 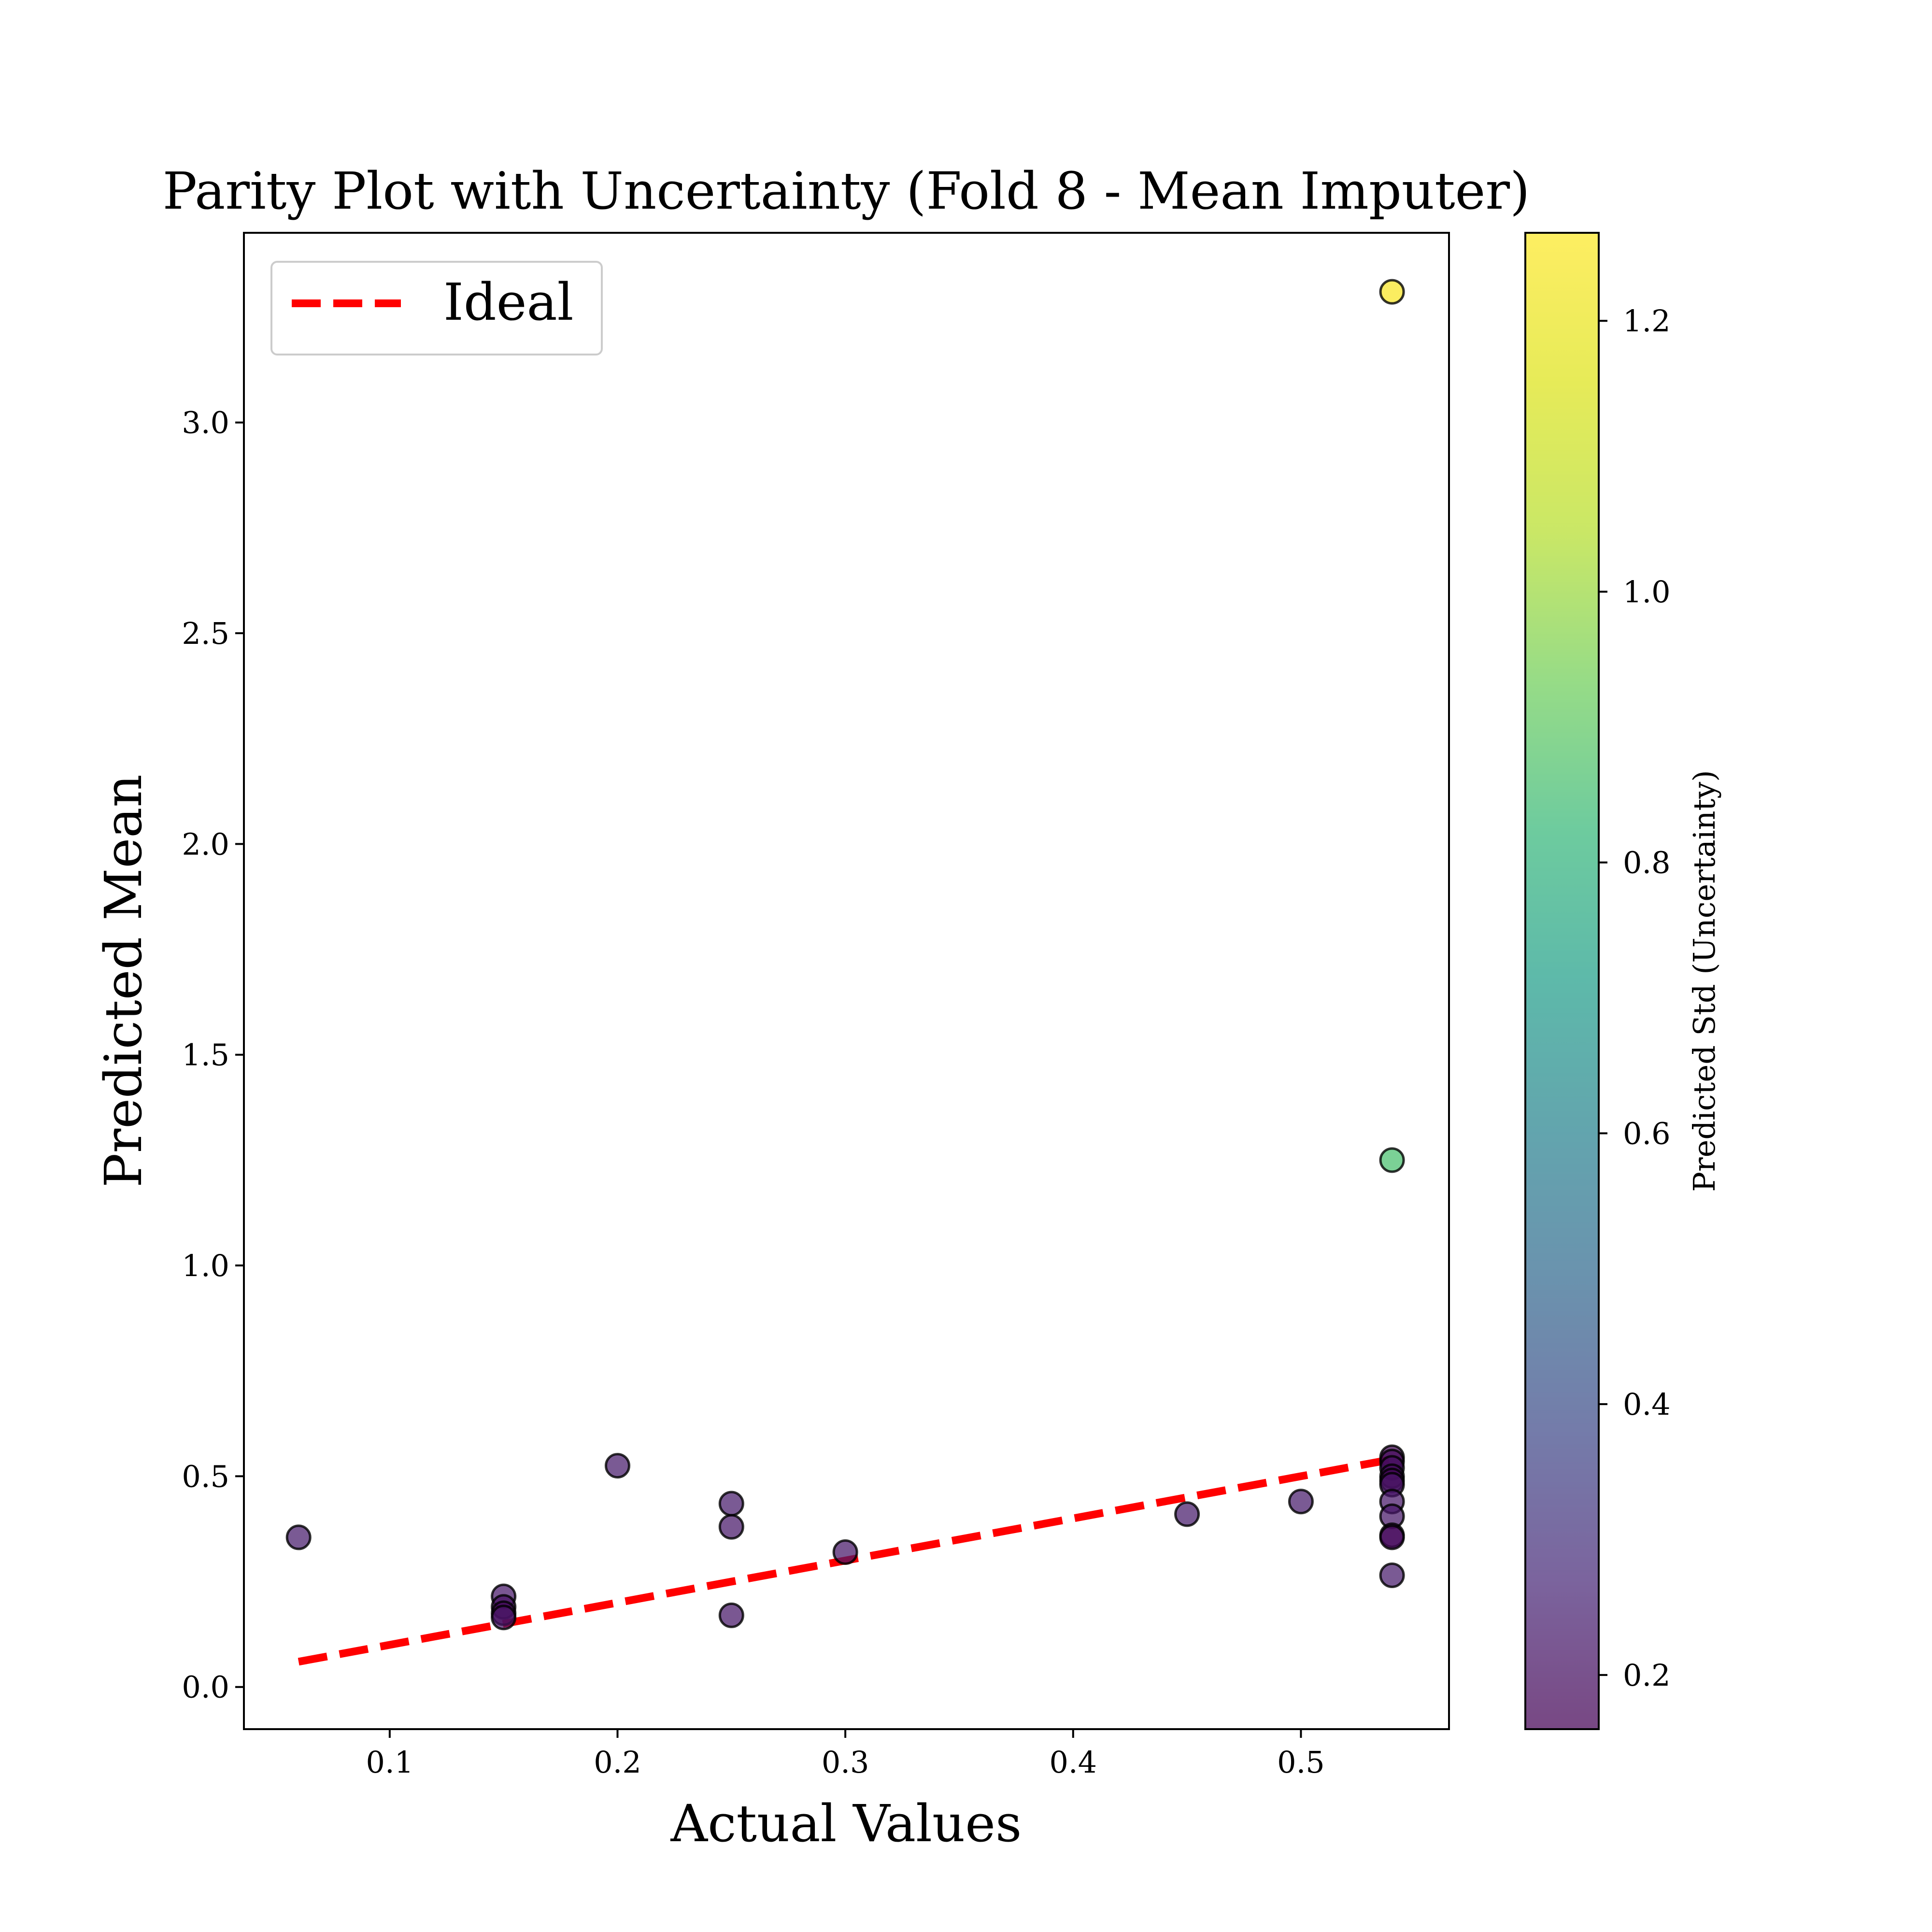 I want to click on colorbar-tick-label: 0.8, so click(x=1647, y=863).